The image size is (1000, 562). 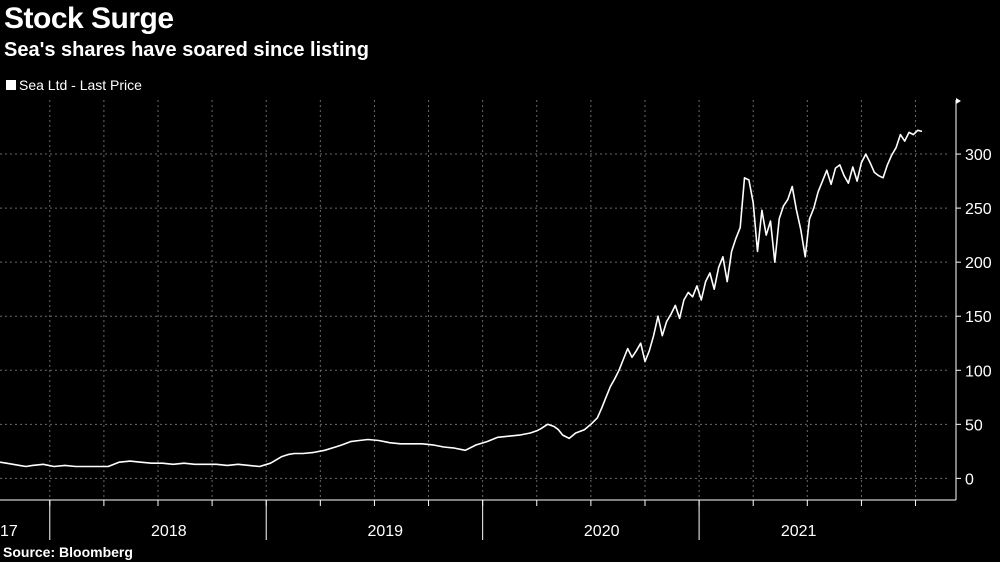 I want to click on y-tick-label: 100, so click(x=978, y=371).